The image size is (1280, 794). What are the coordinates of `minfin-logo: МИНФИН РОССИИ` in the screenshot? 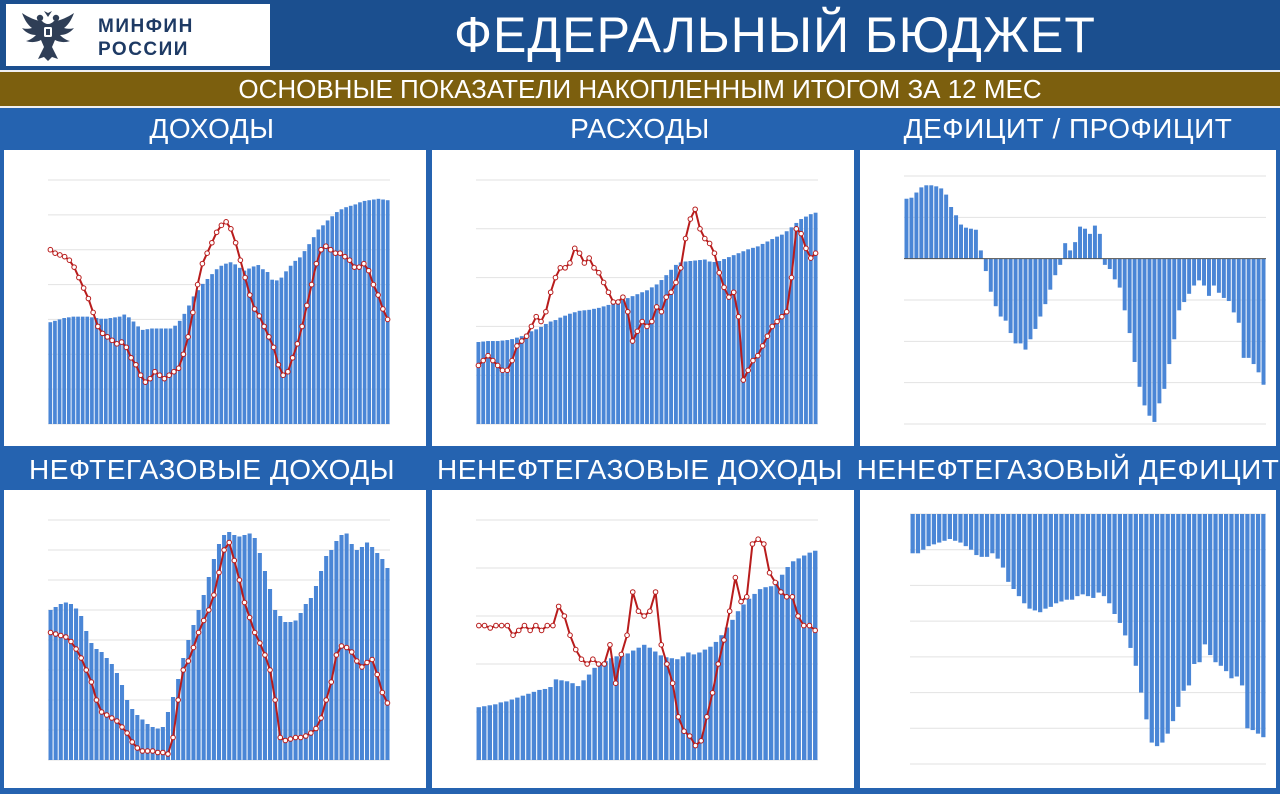 It's located at (138, 35).